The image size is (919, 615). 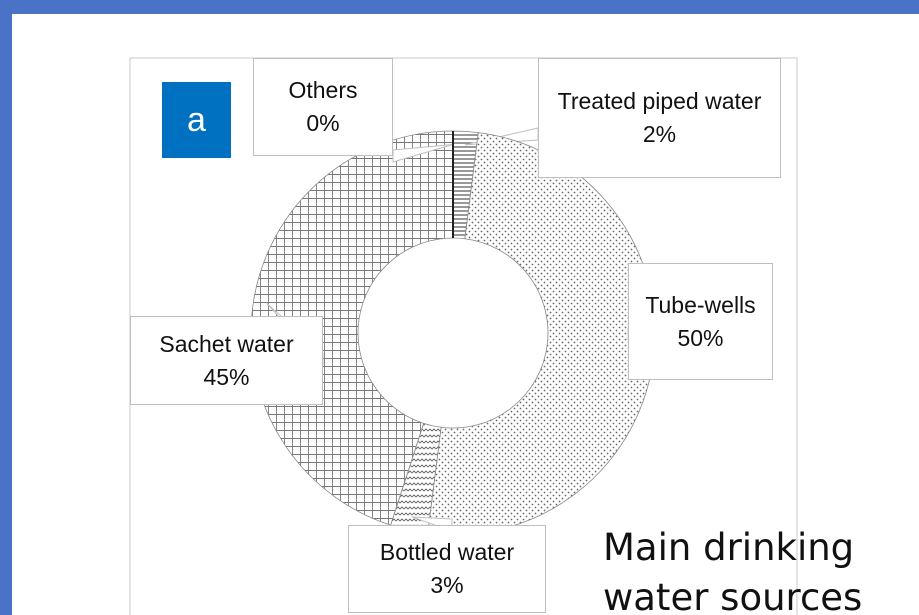 What do you see at coordinates (226, 376) in the screenshot?
I see `value-label: 45%` at bounding box center [226, 376].